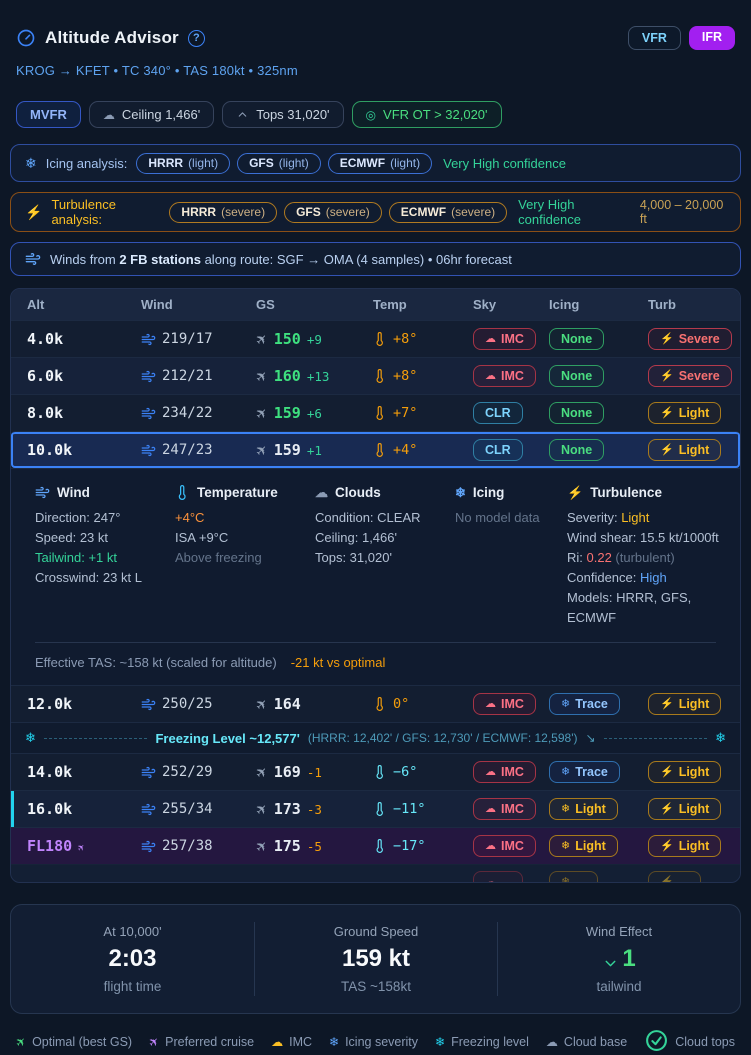 This screenshot has height=1055, width=751. Describe the element at coordinates (81, 847) in the screenshot. I see `preferred-cruise-plane-icon: ✈` at that location.